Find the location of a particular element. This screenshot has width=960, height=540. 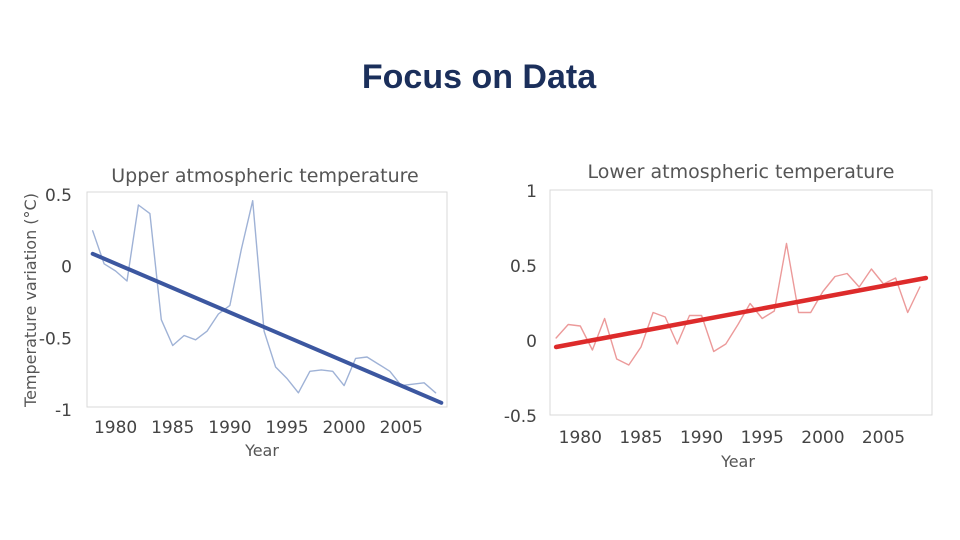

upper-xtick-label: 2000 is located at coordinates (343, 428).